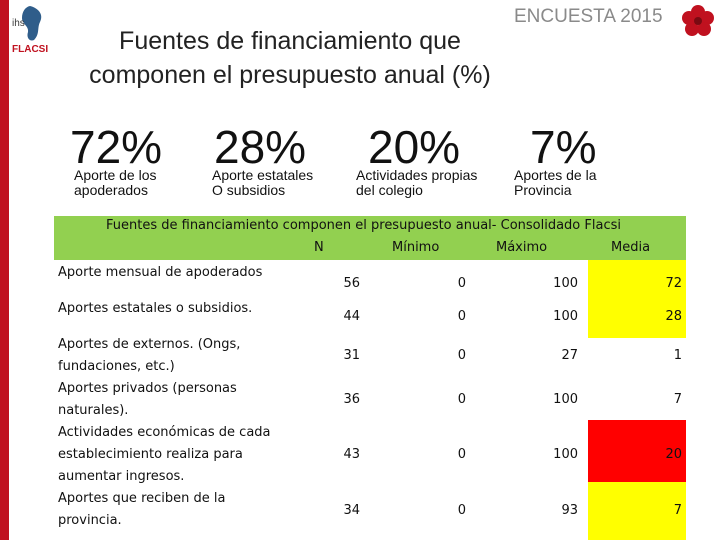 This screenshot has height=540, width=720. Describe the element at coordinates (155, 308) in the screenshot. I see `row-label-line: Aportes estatales o subsidios.` at that location.